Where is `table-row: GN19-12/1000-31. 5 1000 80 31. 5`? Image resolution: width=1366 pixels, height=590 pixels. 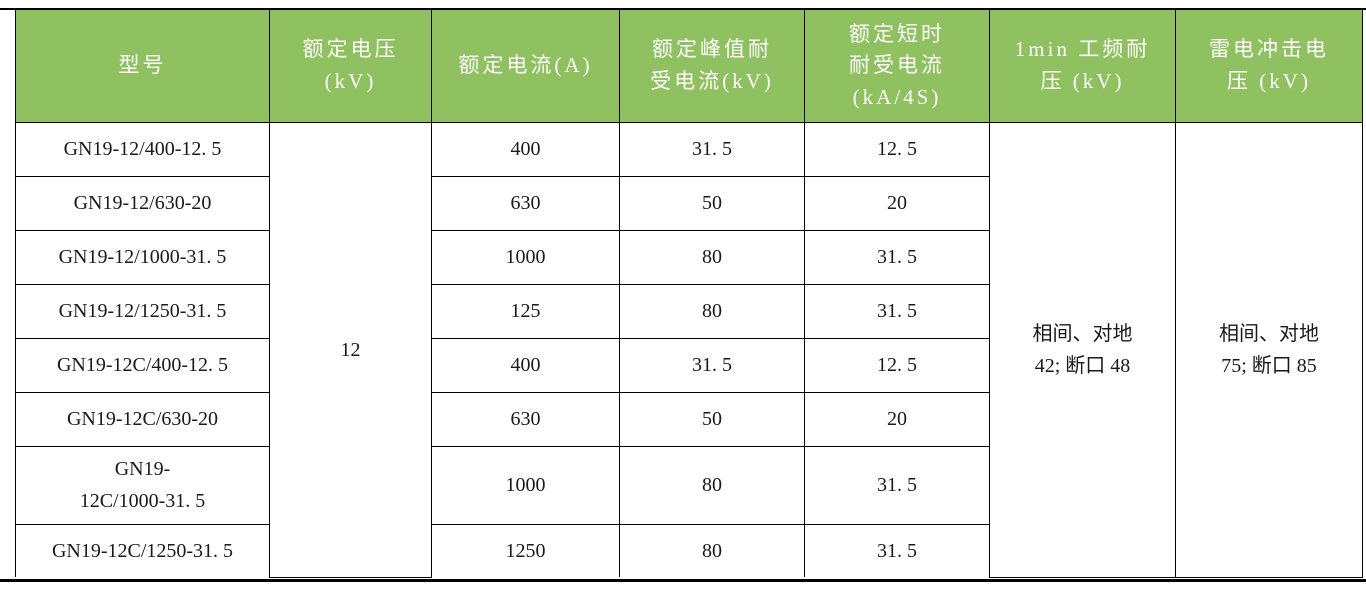 table-row: GN19-12/1000-31. 5 1000 80 31. 5 is located at coordinates (689, 257).